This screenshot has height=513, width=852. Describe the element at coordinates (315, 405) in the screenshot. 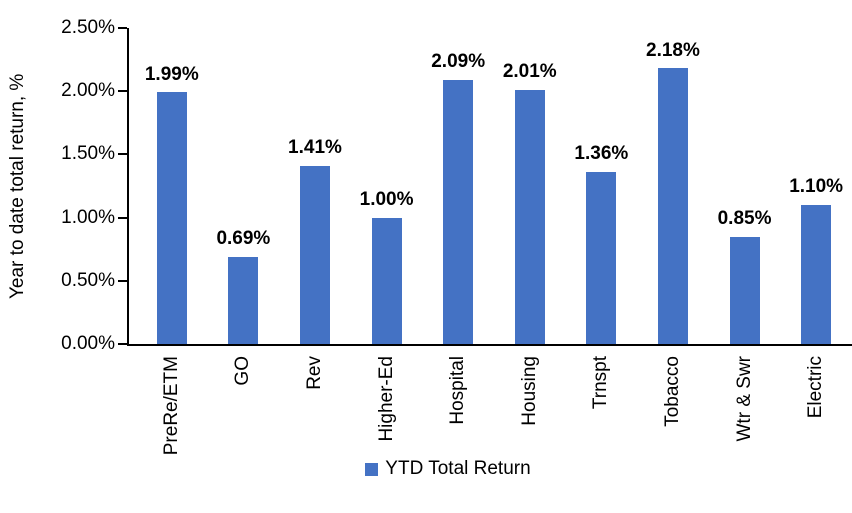

I see `x-label-slot: Rev` at that location.